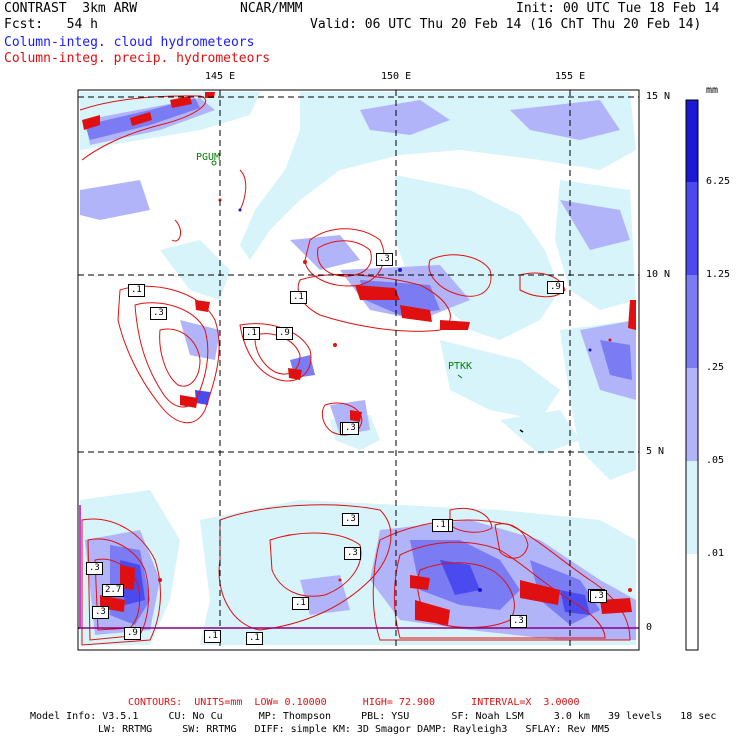 The width and height of the screenshot is (740, 740). I want to click on colorbar-level-3: .25, so click(715, 367).